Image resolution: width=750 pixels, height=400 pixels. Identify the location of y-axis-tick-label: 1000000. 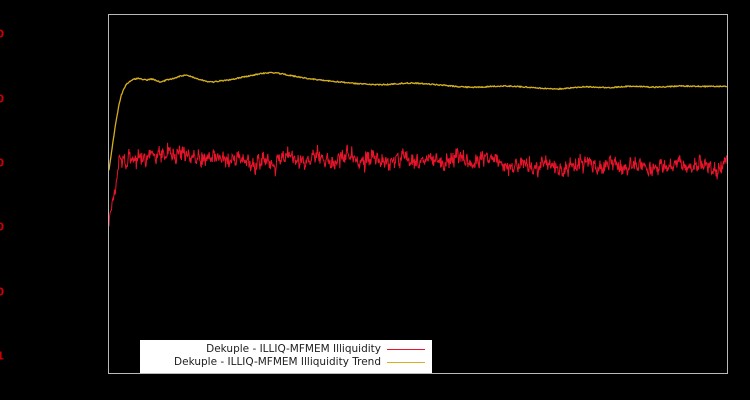
(2, 163).